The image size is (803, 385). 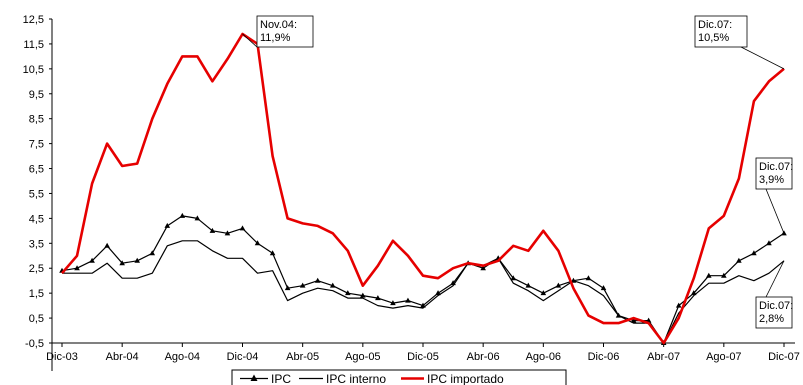 What do you see at coordinates (663, 357) in the screenshot?
I see `x-tick-label: Abr-07` at bounding box center [663, 357].